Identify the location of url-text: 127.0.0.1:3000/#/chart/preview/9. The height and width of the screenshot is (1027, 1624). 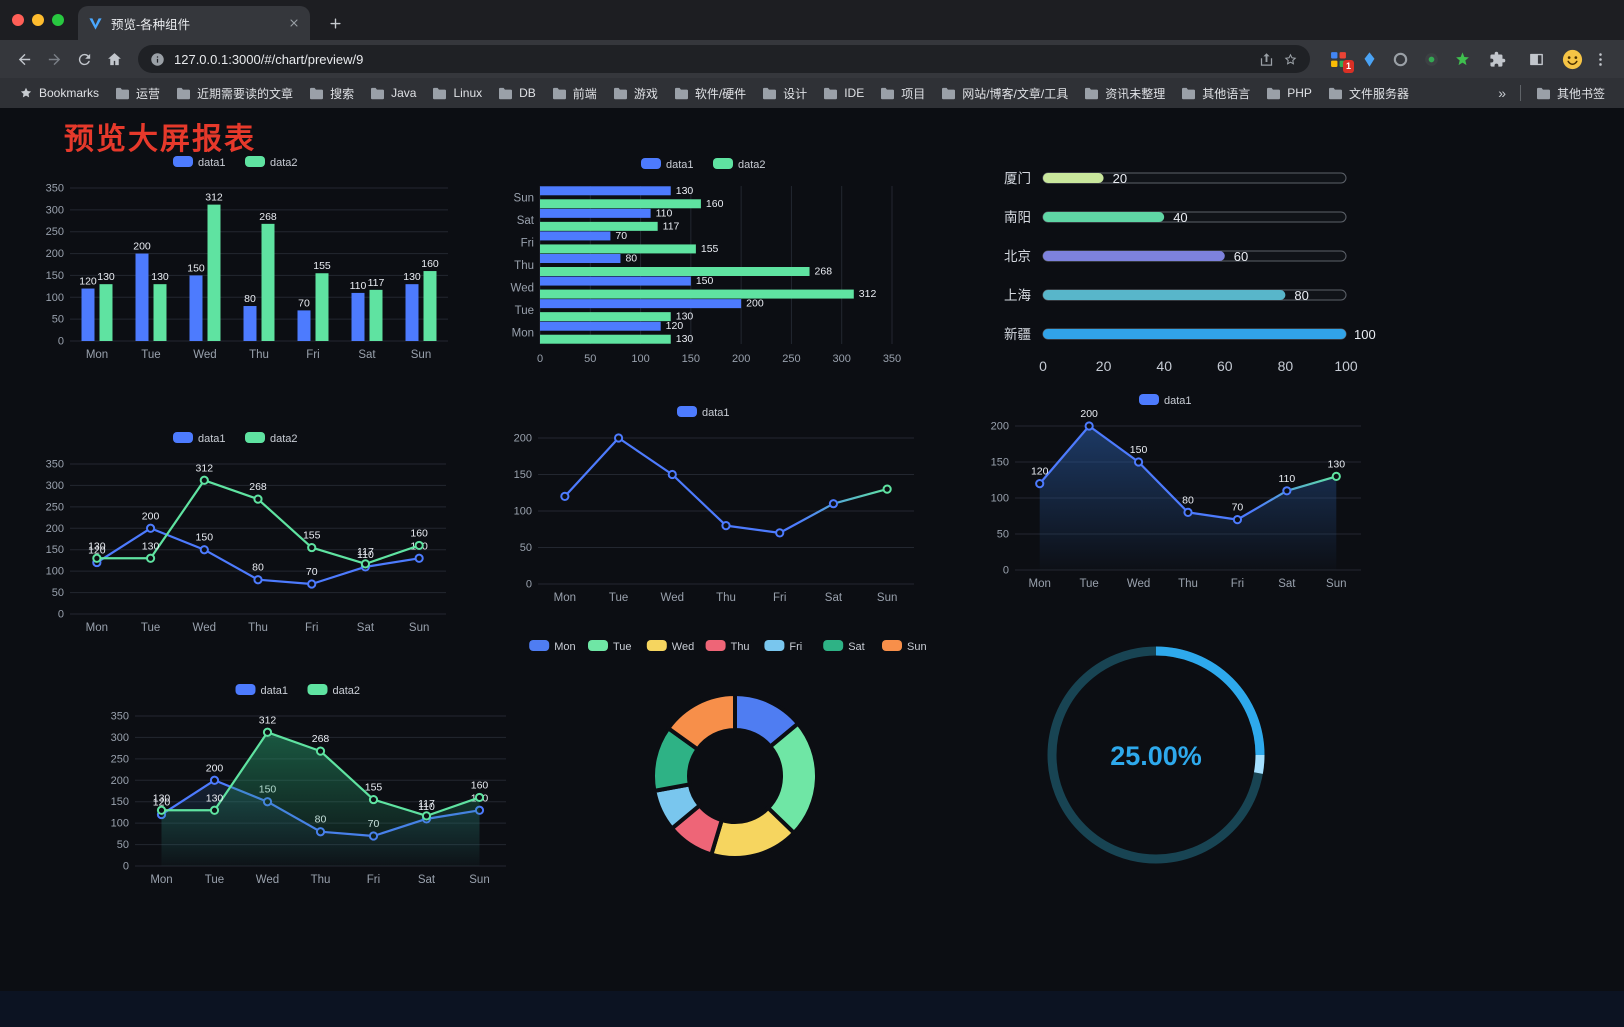
(269, 59).